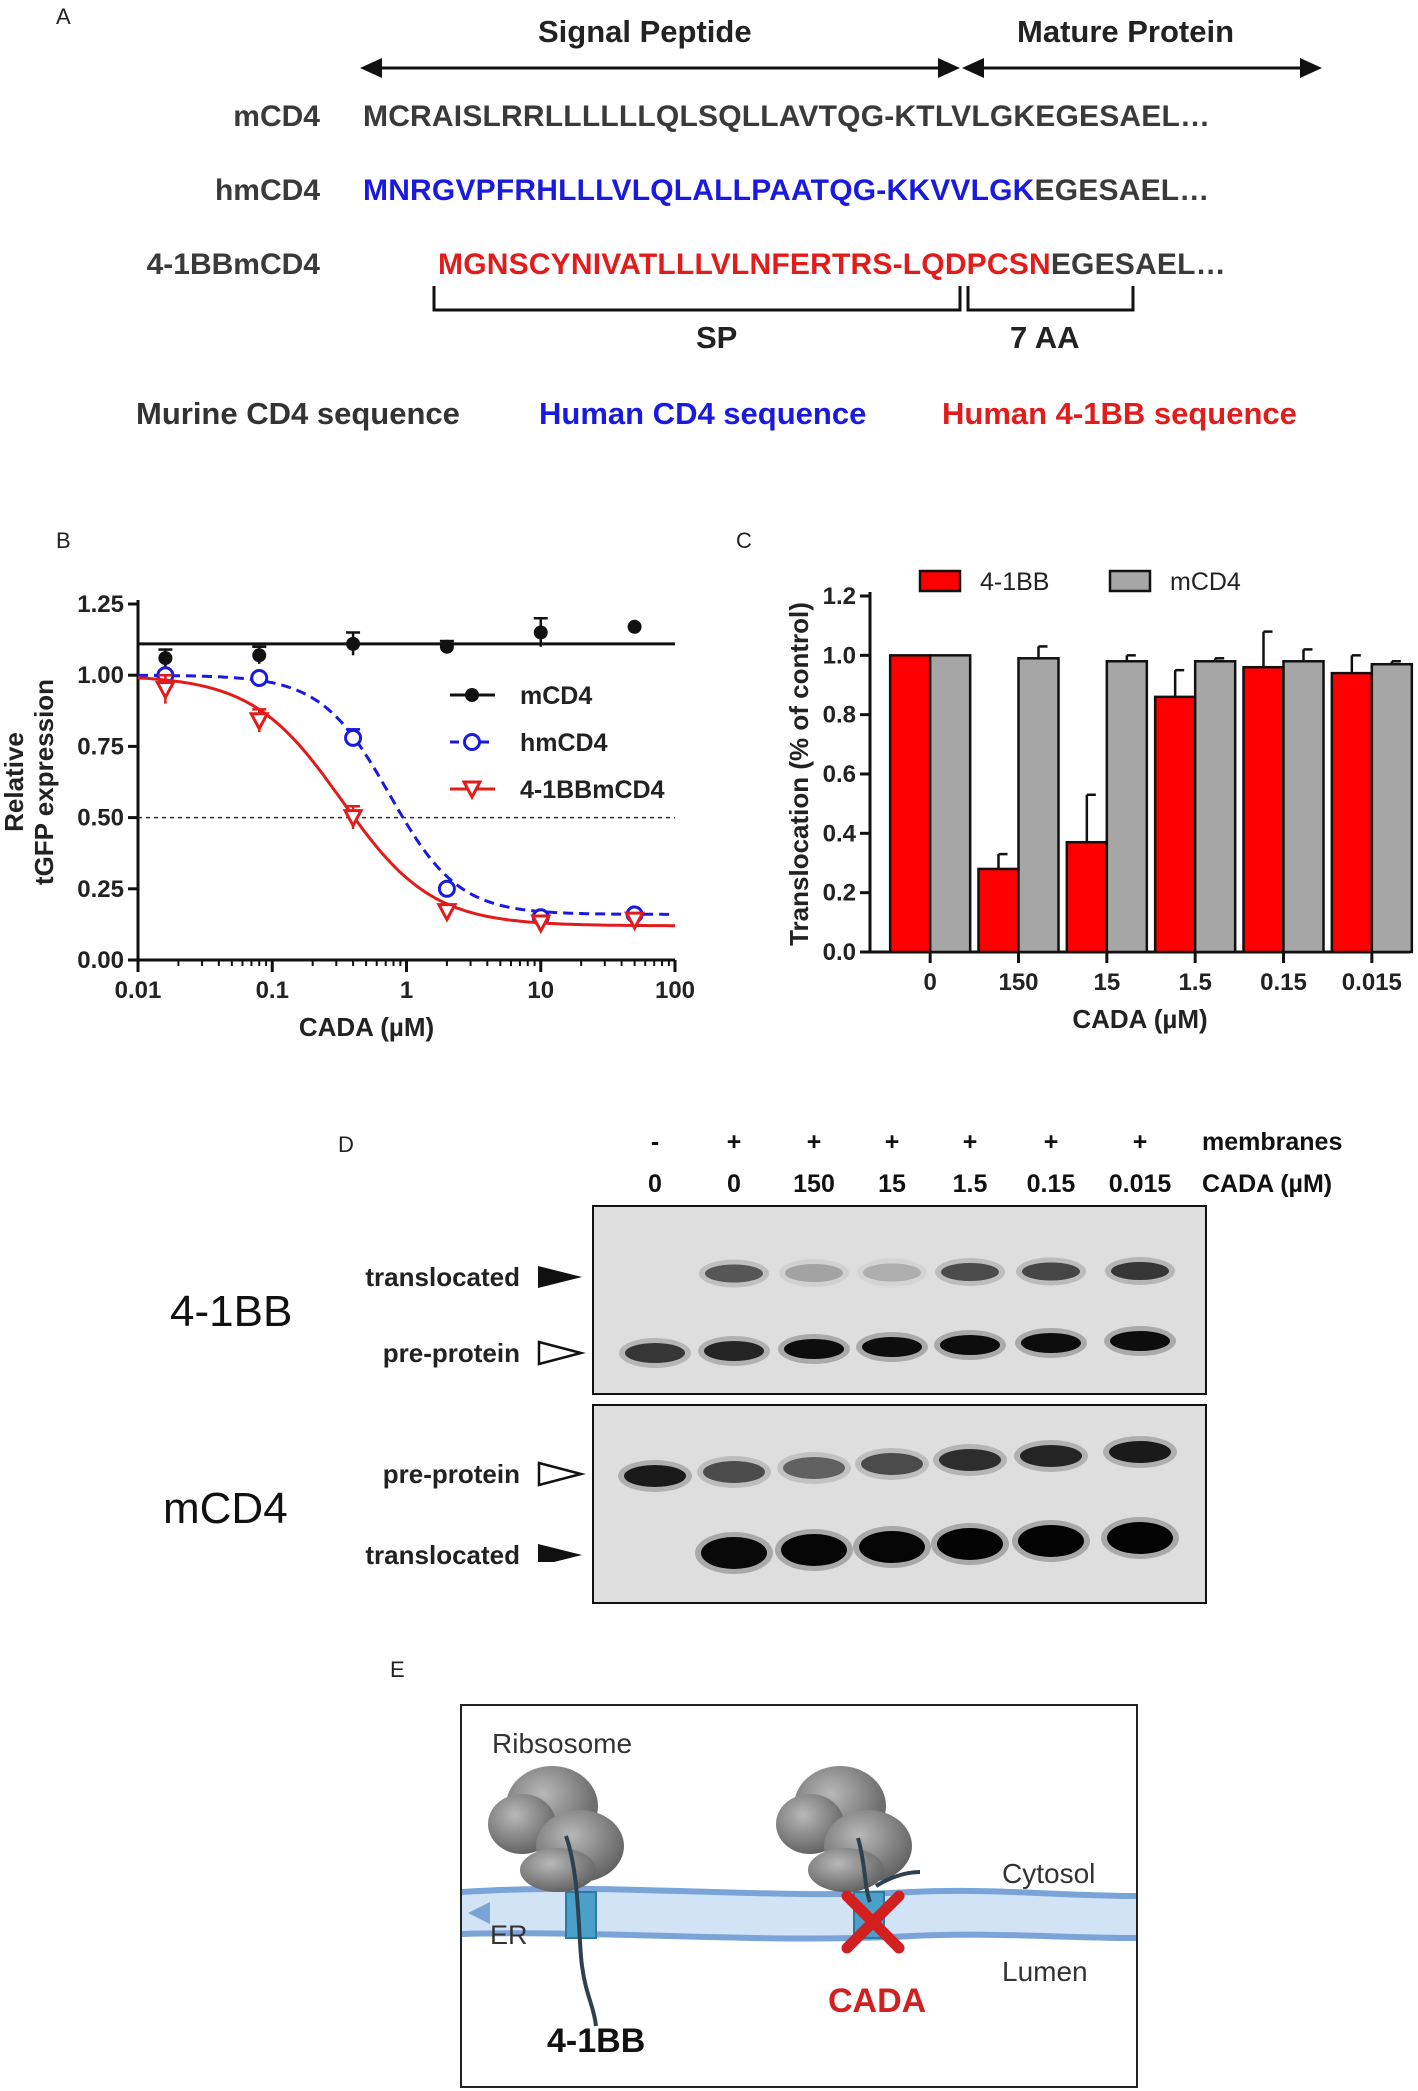 The image size is (1418, 2091). Describe the element at coordinates (899, 1504) in the screenshot. I see `blot-mcd4` at that location.